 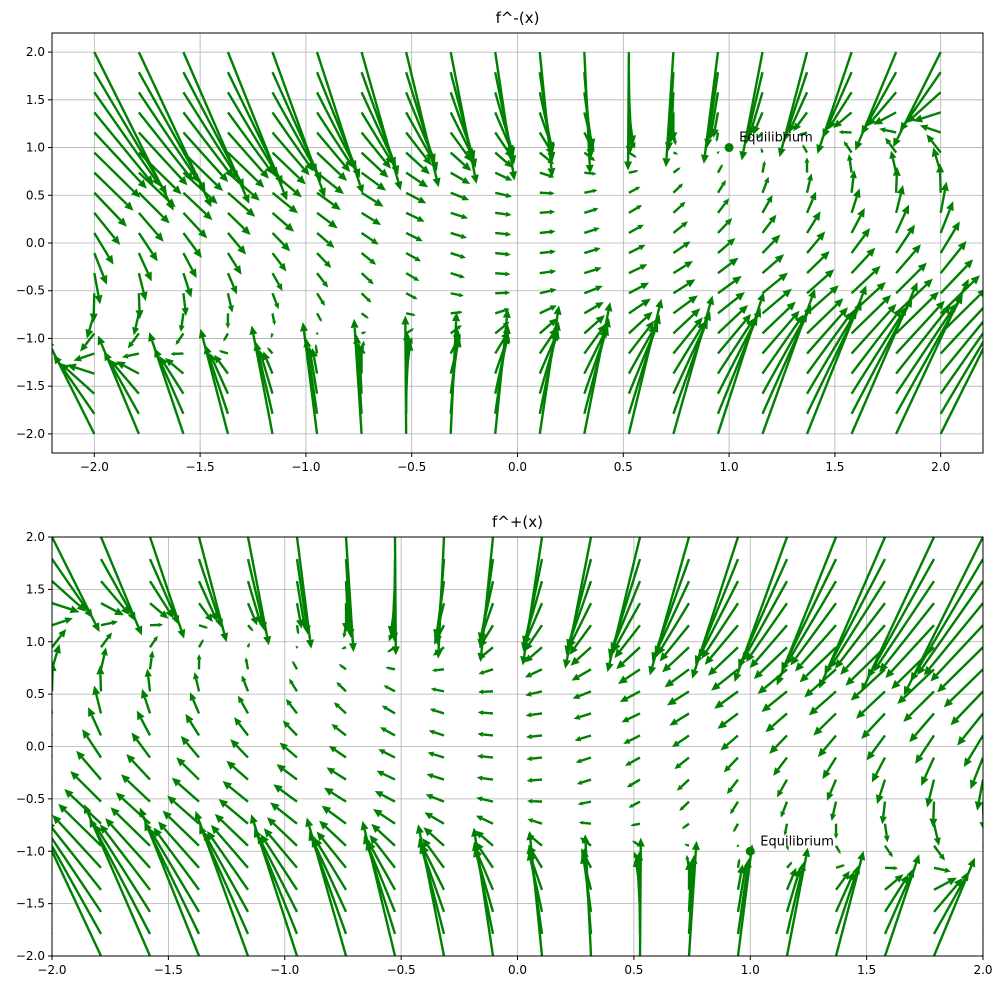 I want to click on x-tick-label: 0.0, so click(x=517, y=467).